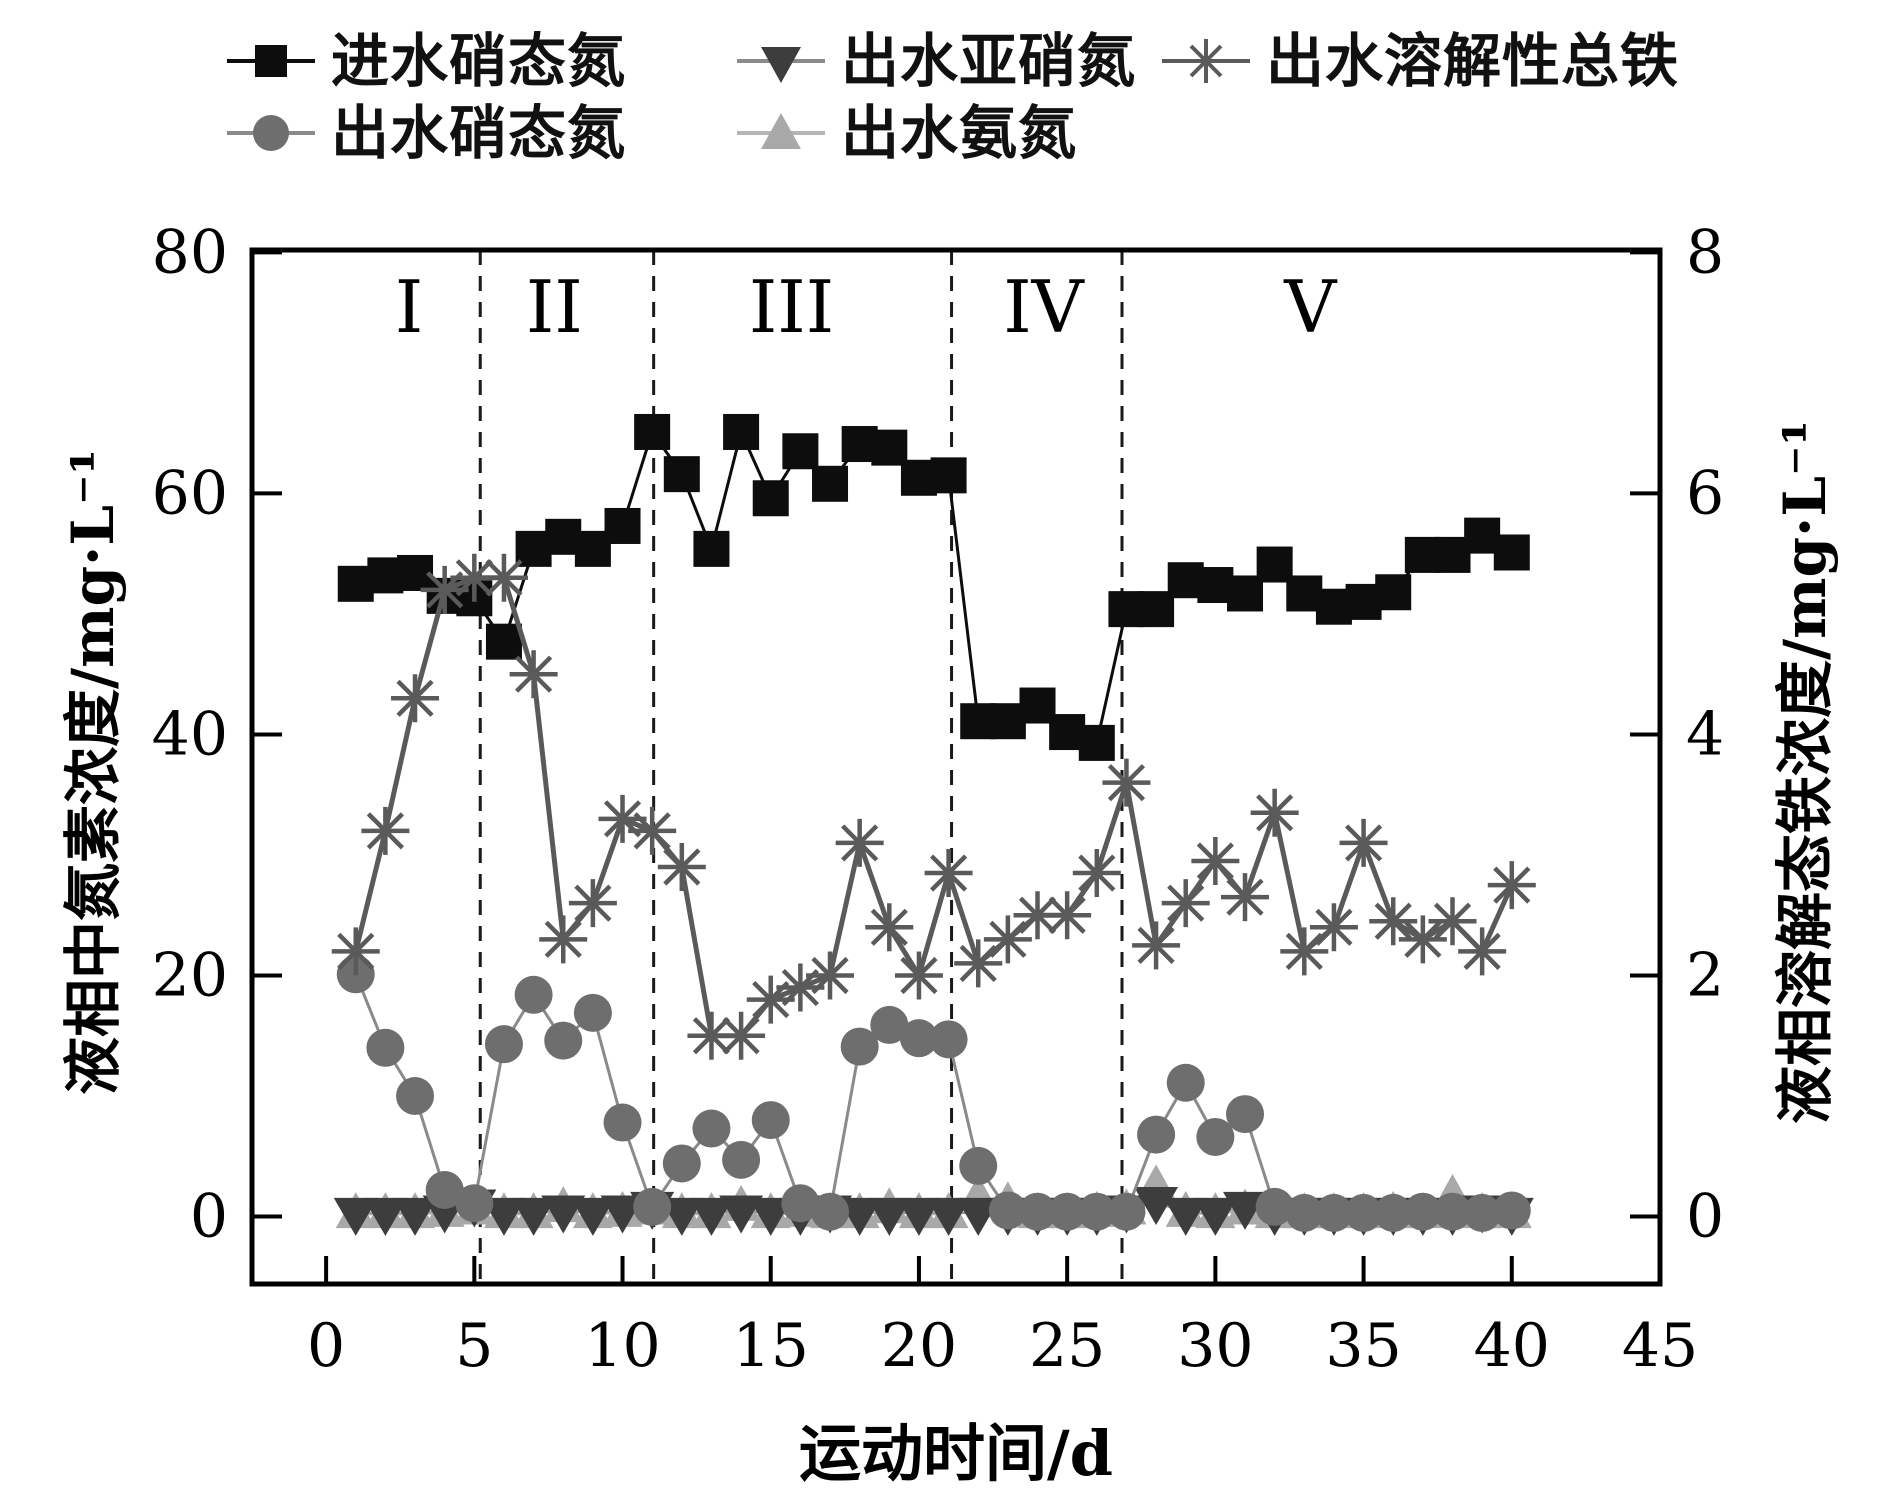 Image resolution: width=1890 pixels, height=1512 pixels. I want to click on y-left-tick-label: 20, so click(190, 975).